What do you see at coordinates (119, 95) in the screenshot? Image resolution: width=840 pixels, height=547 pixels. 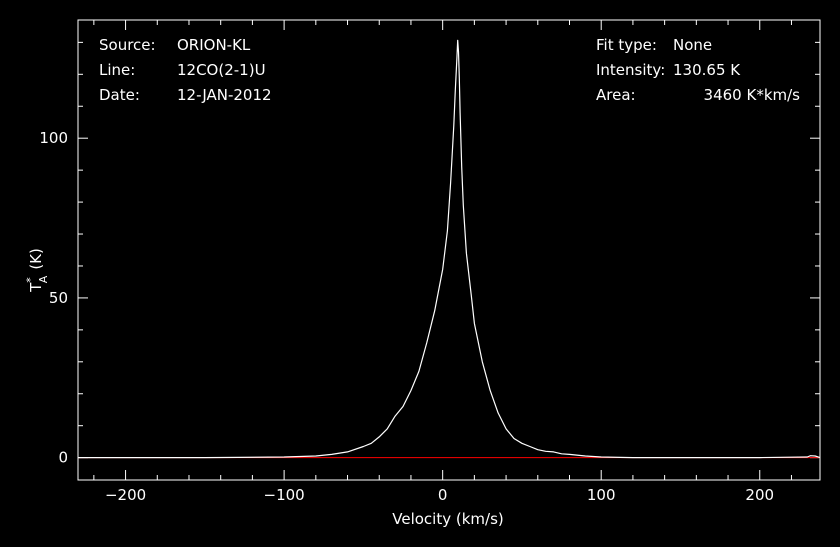 I see `date-label: Date:` at bounding box center [119, 95].